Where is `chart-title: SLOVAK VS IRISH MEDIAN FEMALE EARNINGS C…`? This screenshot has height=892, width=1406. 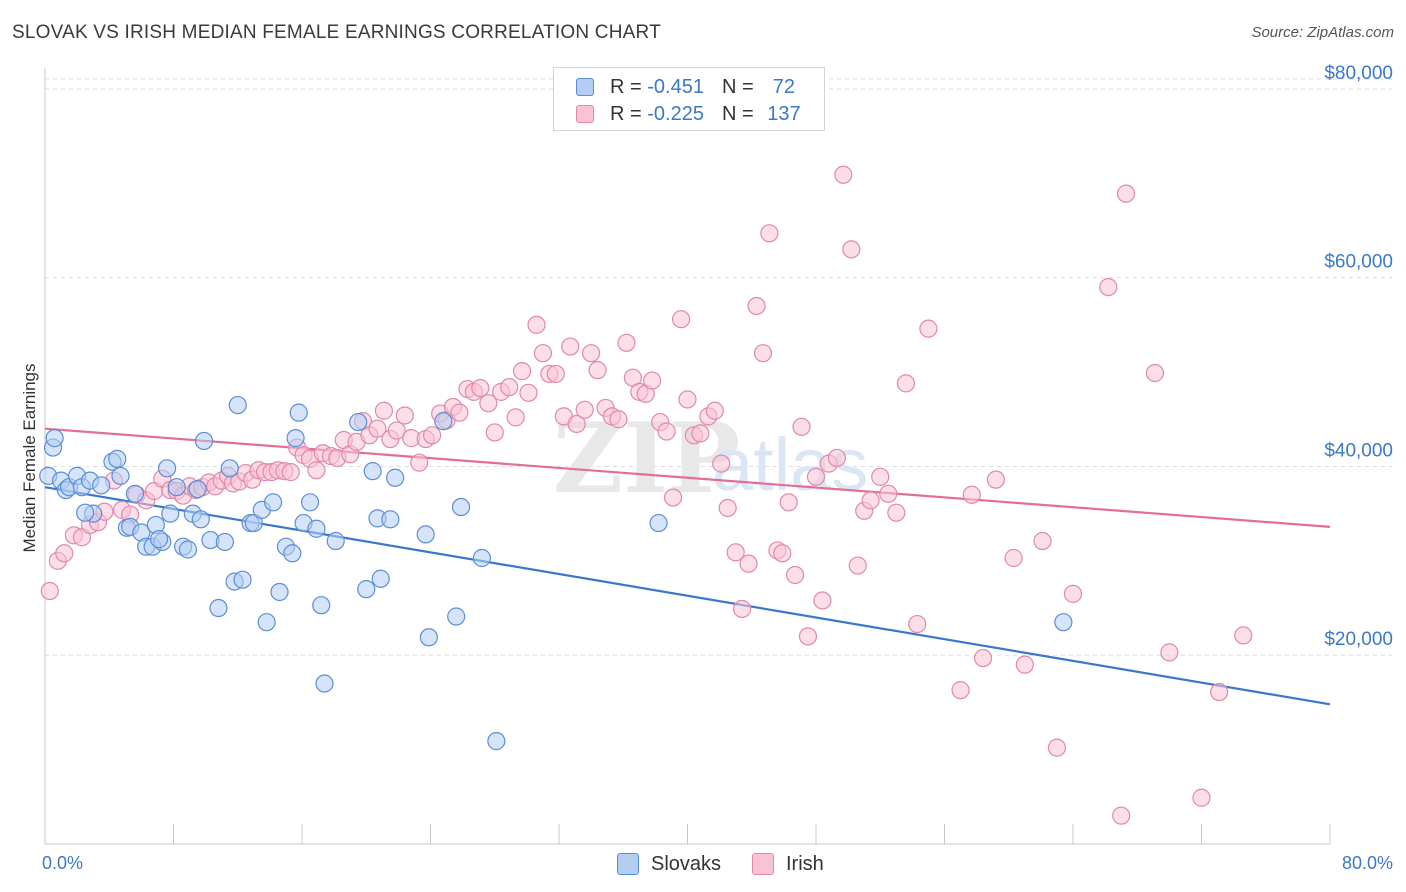
chart-title: SLOVAK VS IRISH MEDIAN FEMALE EARNINGS C… is located at coordinates (336, 32).